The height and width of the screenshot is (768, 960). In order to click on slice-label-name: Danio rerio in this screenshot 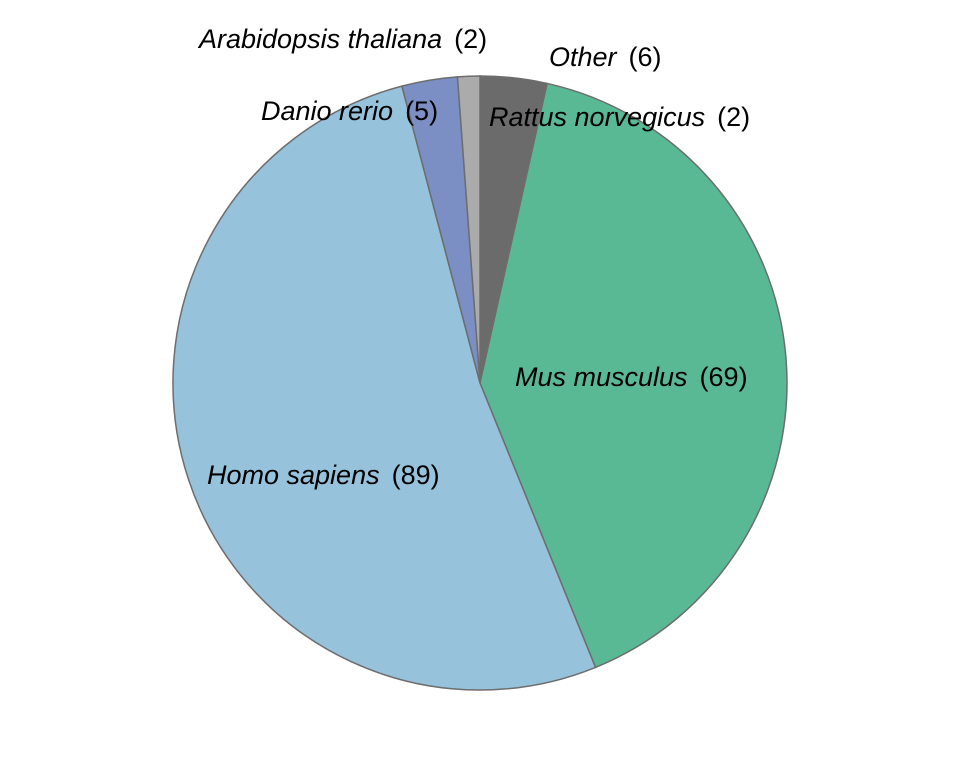, I will do `click(327, 111)`.